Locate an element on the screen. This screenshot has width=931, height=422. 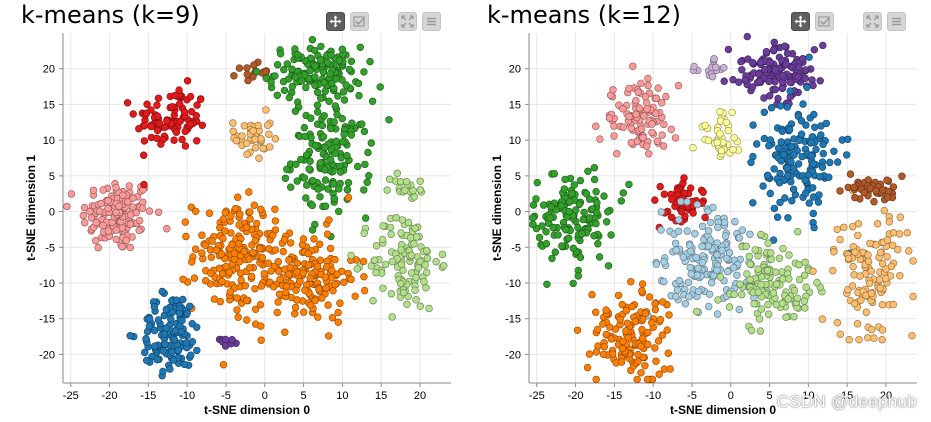
cluster-purple is located at coordinates (773, 70).